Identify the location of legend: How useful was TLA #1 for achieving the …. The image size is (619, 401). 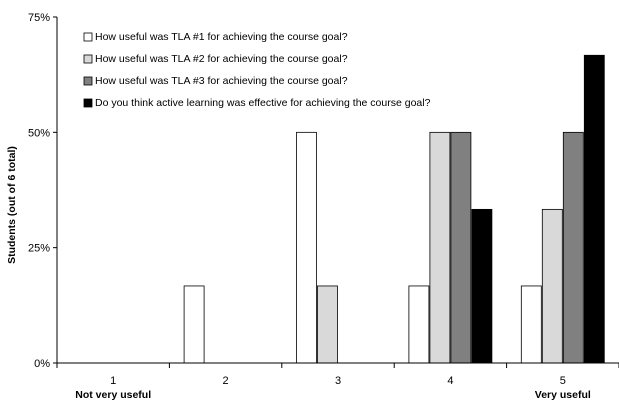
(257, 70).